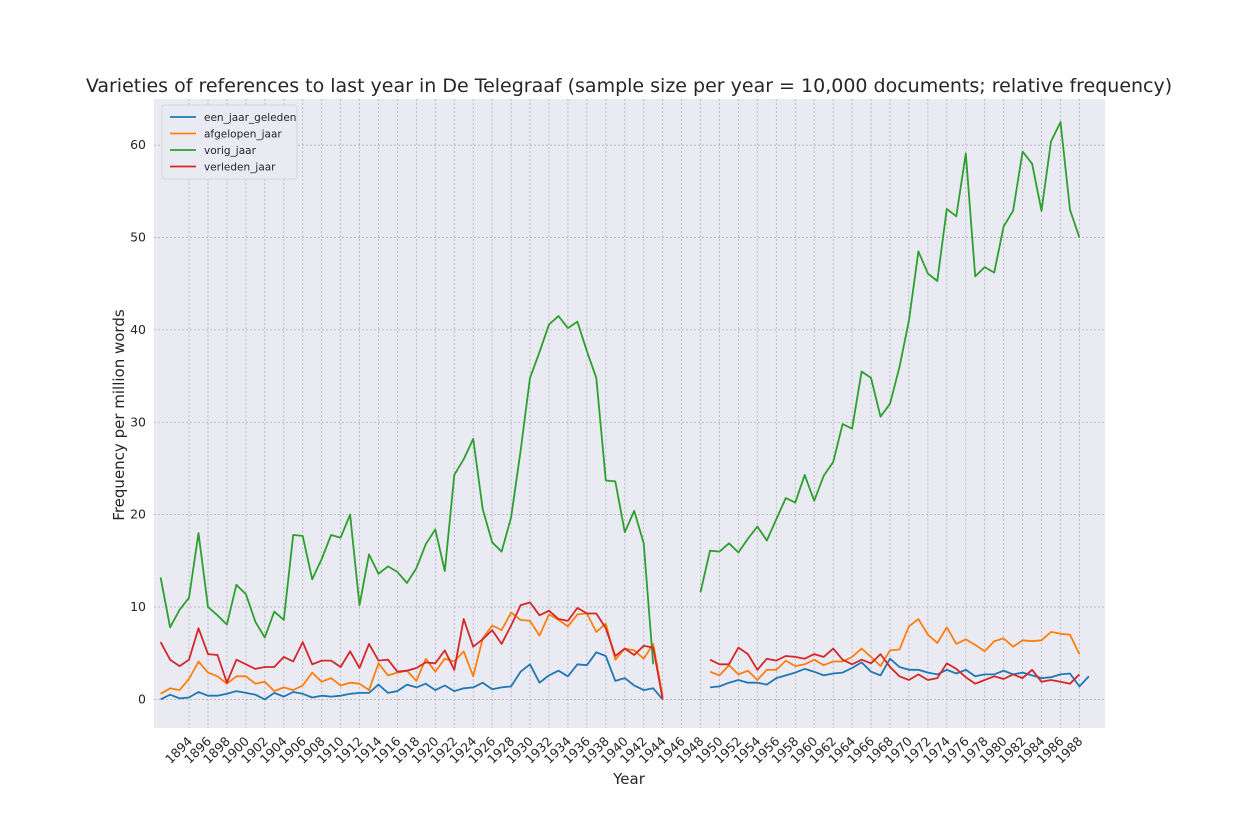 The height and width of the screenshot is (825, 1234). Describe the element at coordinates (138, 329) in the screenshot. I see `y-tick-label: 40` at that location.